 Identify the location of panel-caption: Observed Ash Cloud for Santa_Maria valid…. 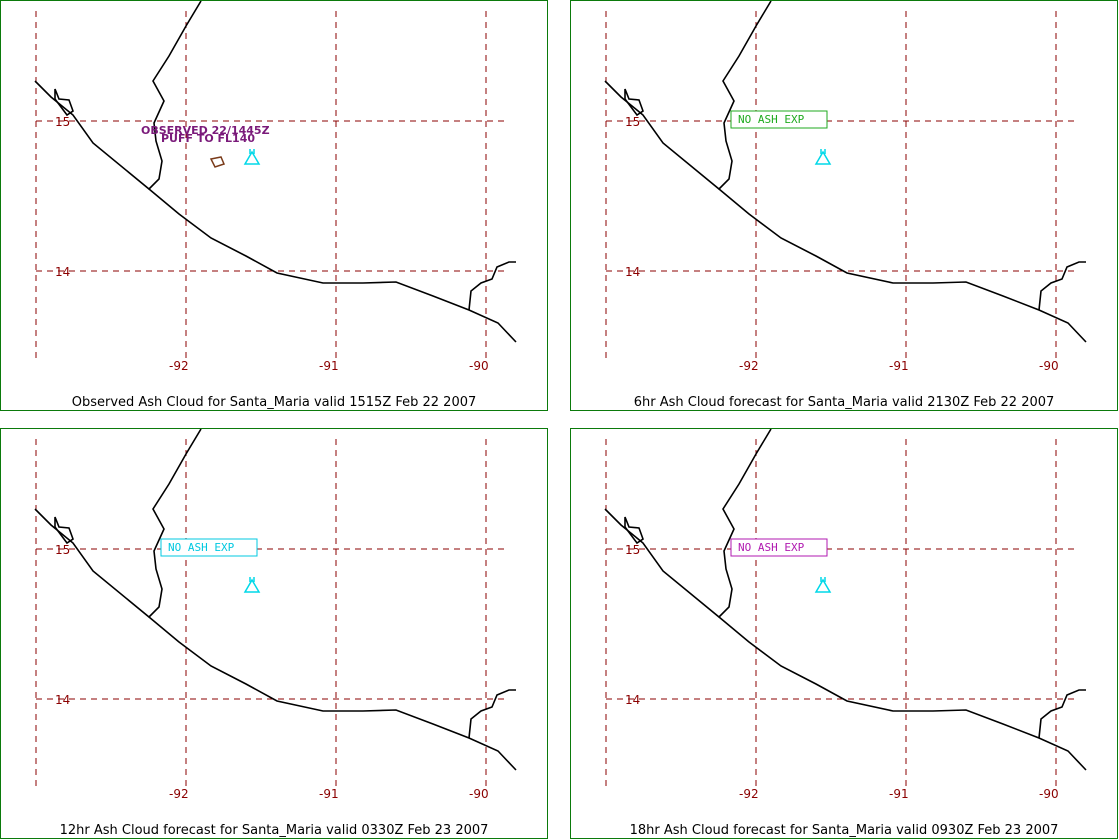
(274, 402).